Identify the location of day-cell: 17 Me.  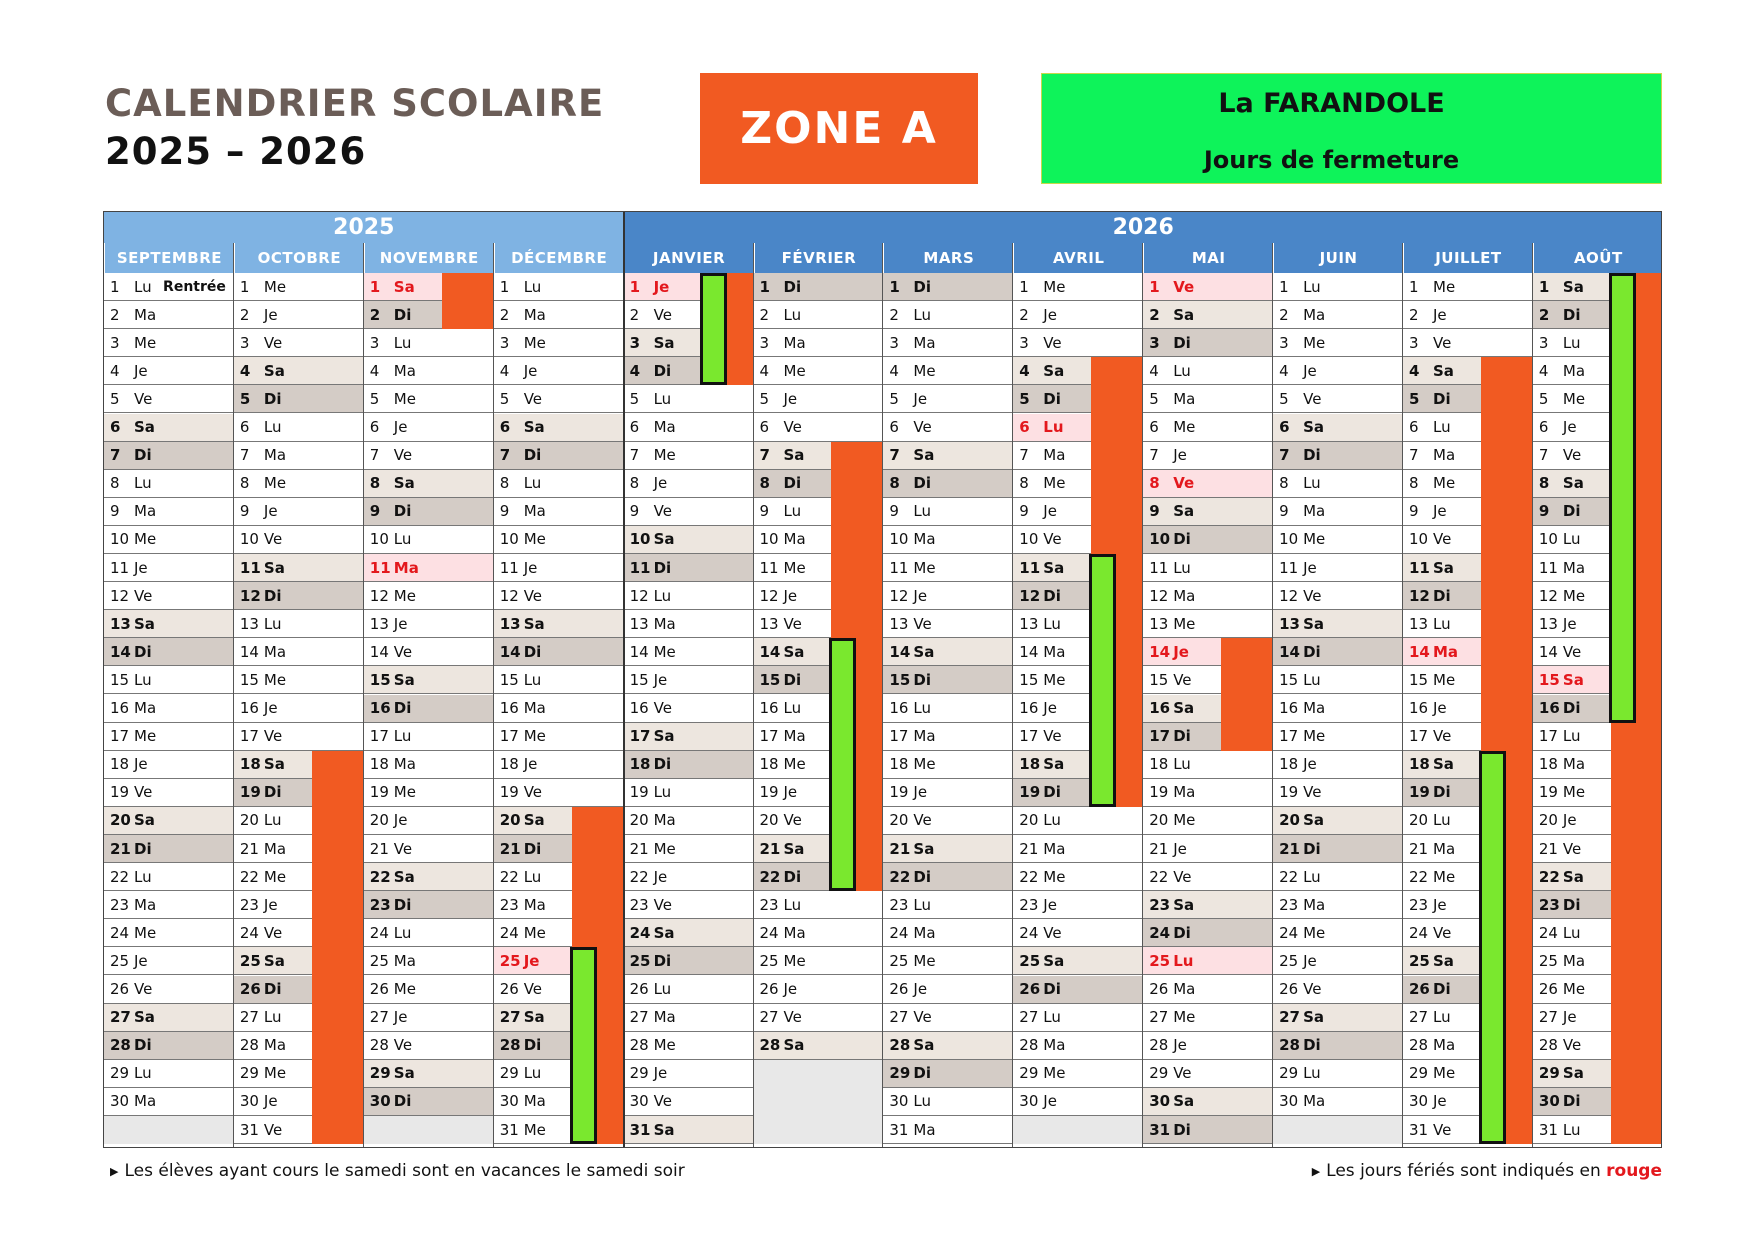
(169, 737).